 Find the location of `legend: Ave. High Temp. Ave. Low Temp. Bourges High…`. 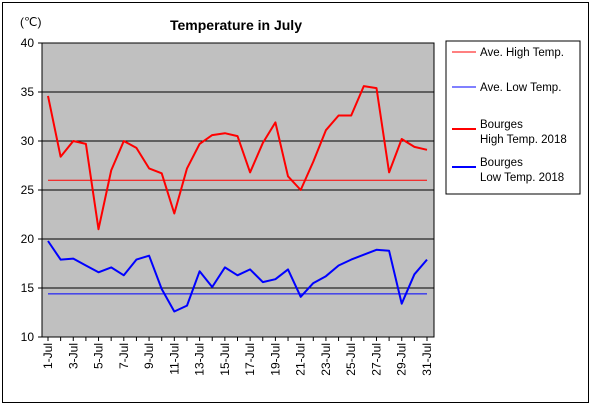

legend: Ave. High Temp. Ave. Low Temp. Bourges High… is located at coordinates (513, 117).